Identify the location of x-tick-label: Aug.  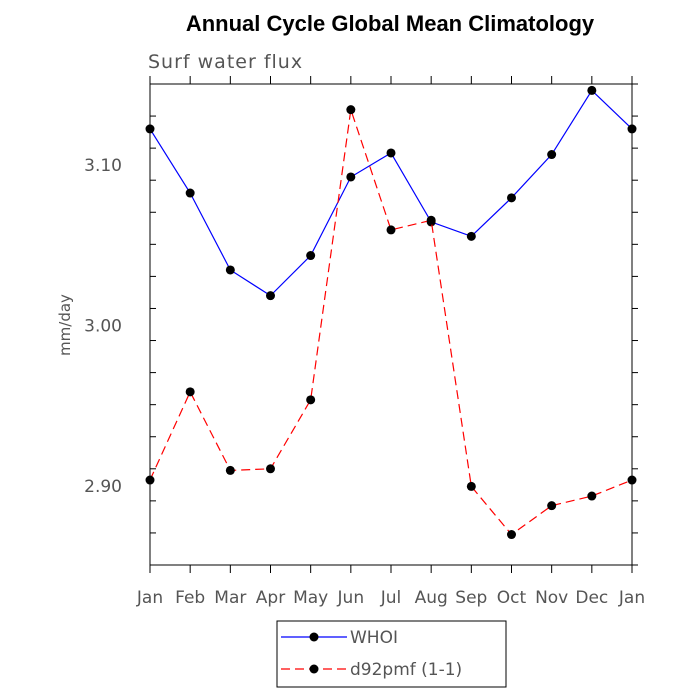
(431, 598).